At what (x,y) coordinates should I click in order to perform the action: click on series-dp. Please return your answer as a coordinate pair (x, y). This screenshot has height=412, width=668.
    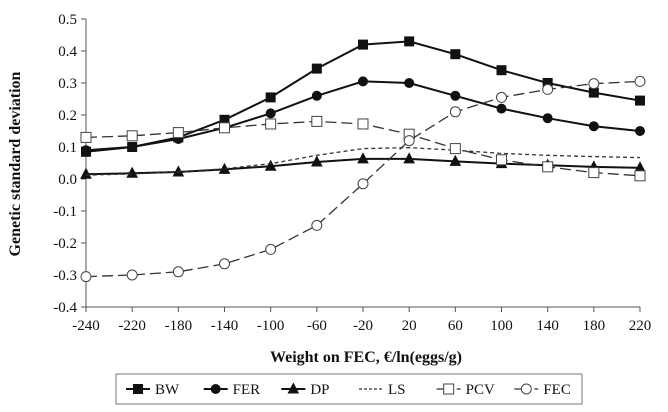
    Looking at the image, I should click on (363, 165).